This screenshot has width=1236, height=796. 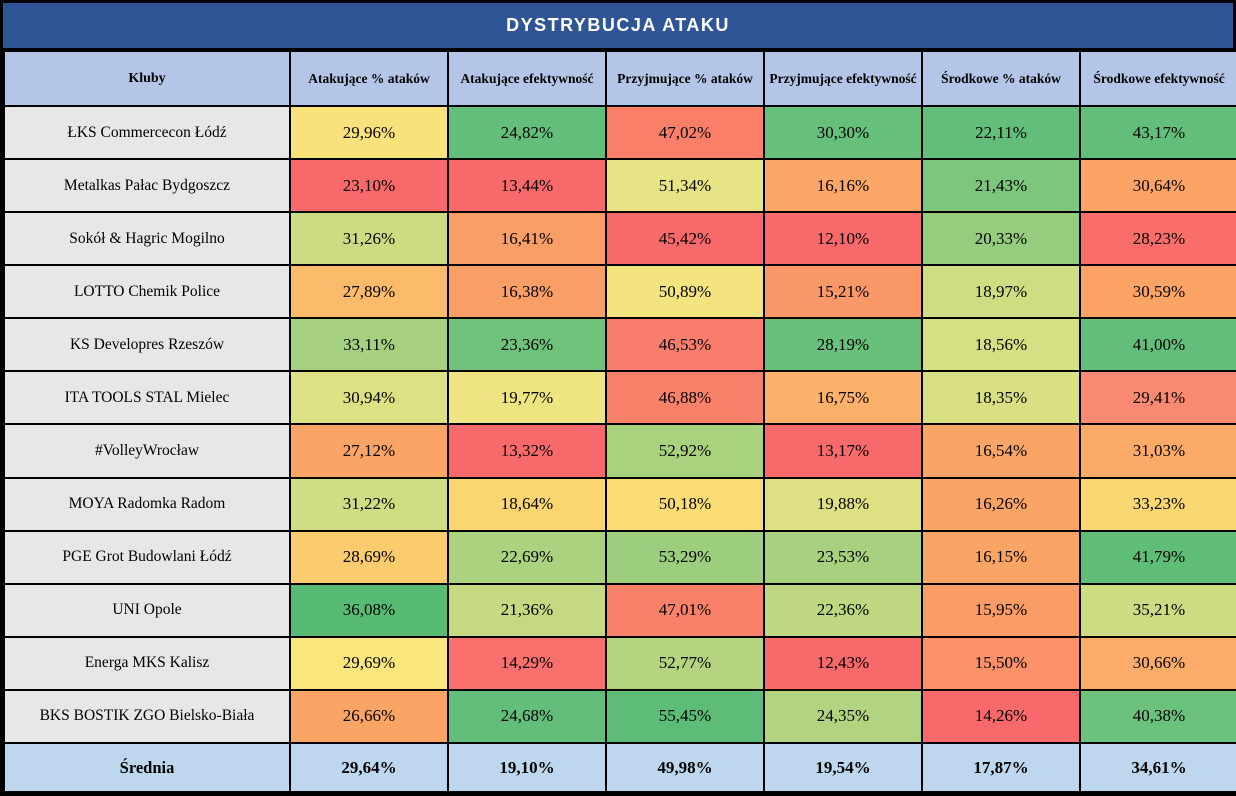 What do you see at coordinates (147, 292) in the screenshot?
I see `club-name: LOTTO Chemik Police` at bounding box center [147, 292].